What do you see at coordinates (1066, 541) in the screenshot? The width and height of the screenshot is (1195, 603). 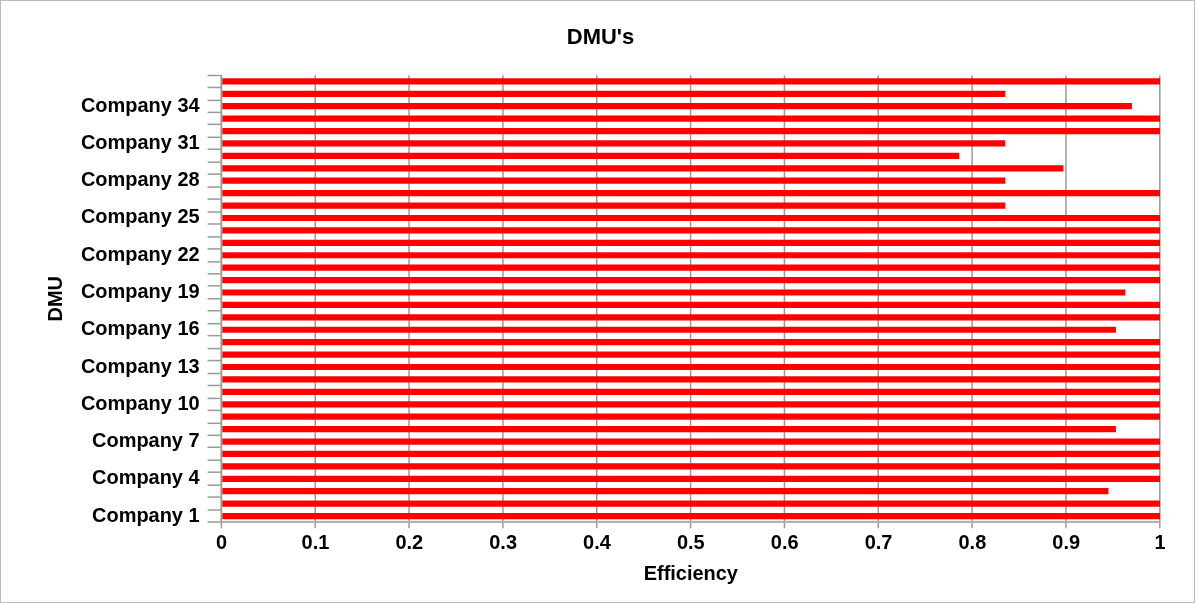 I see `x-tick-label: 0.9` at bounding box center [1066, 541].